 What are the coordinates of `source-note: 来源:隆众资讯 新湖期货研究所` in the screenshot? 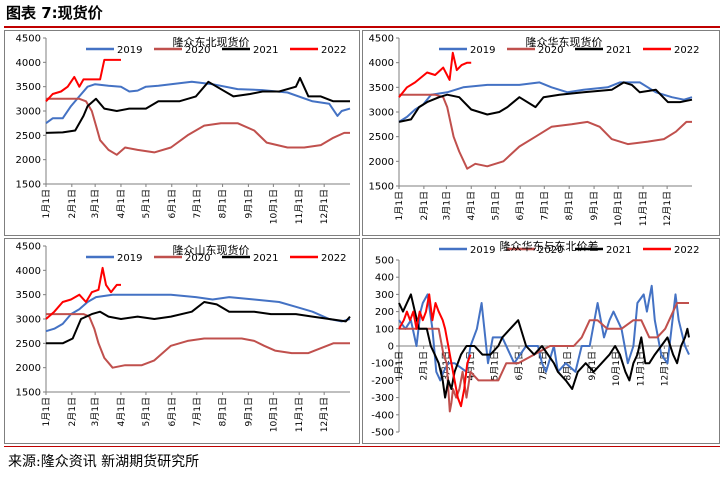 It's located at (104, 462).